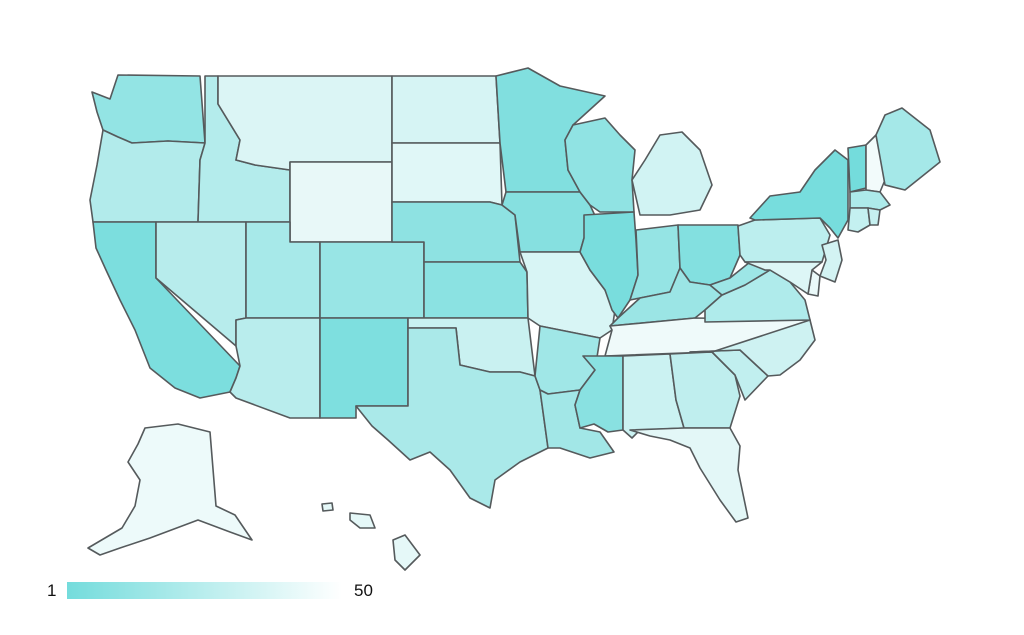  What do you see at coordinates (709, 255) in the screenshot?
I see `state-oh` at bounding box center [709, 255].